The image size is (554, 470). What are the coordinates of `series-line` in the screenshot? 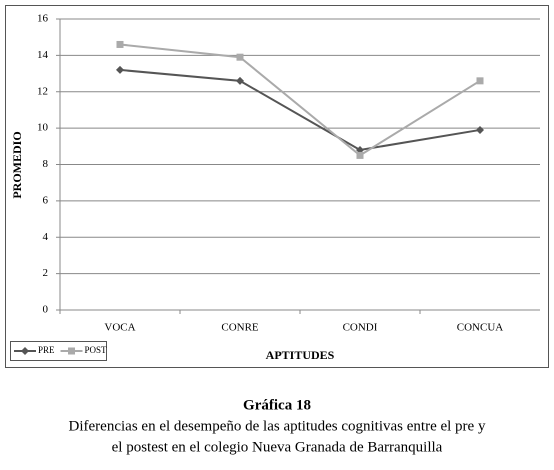 It's located at (300, 109).